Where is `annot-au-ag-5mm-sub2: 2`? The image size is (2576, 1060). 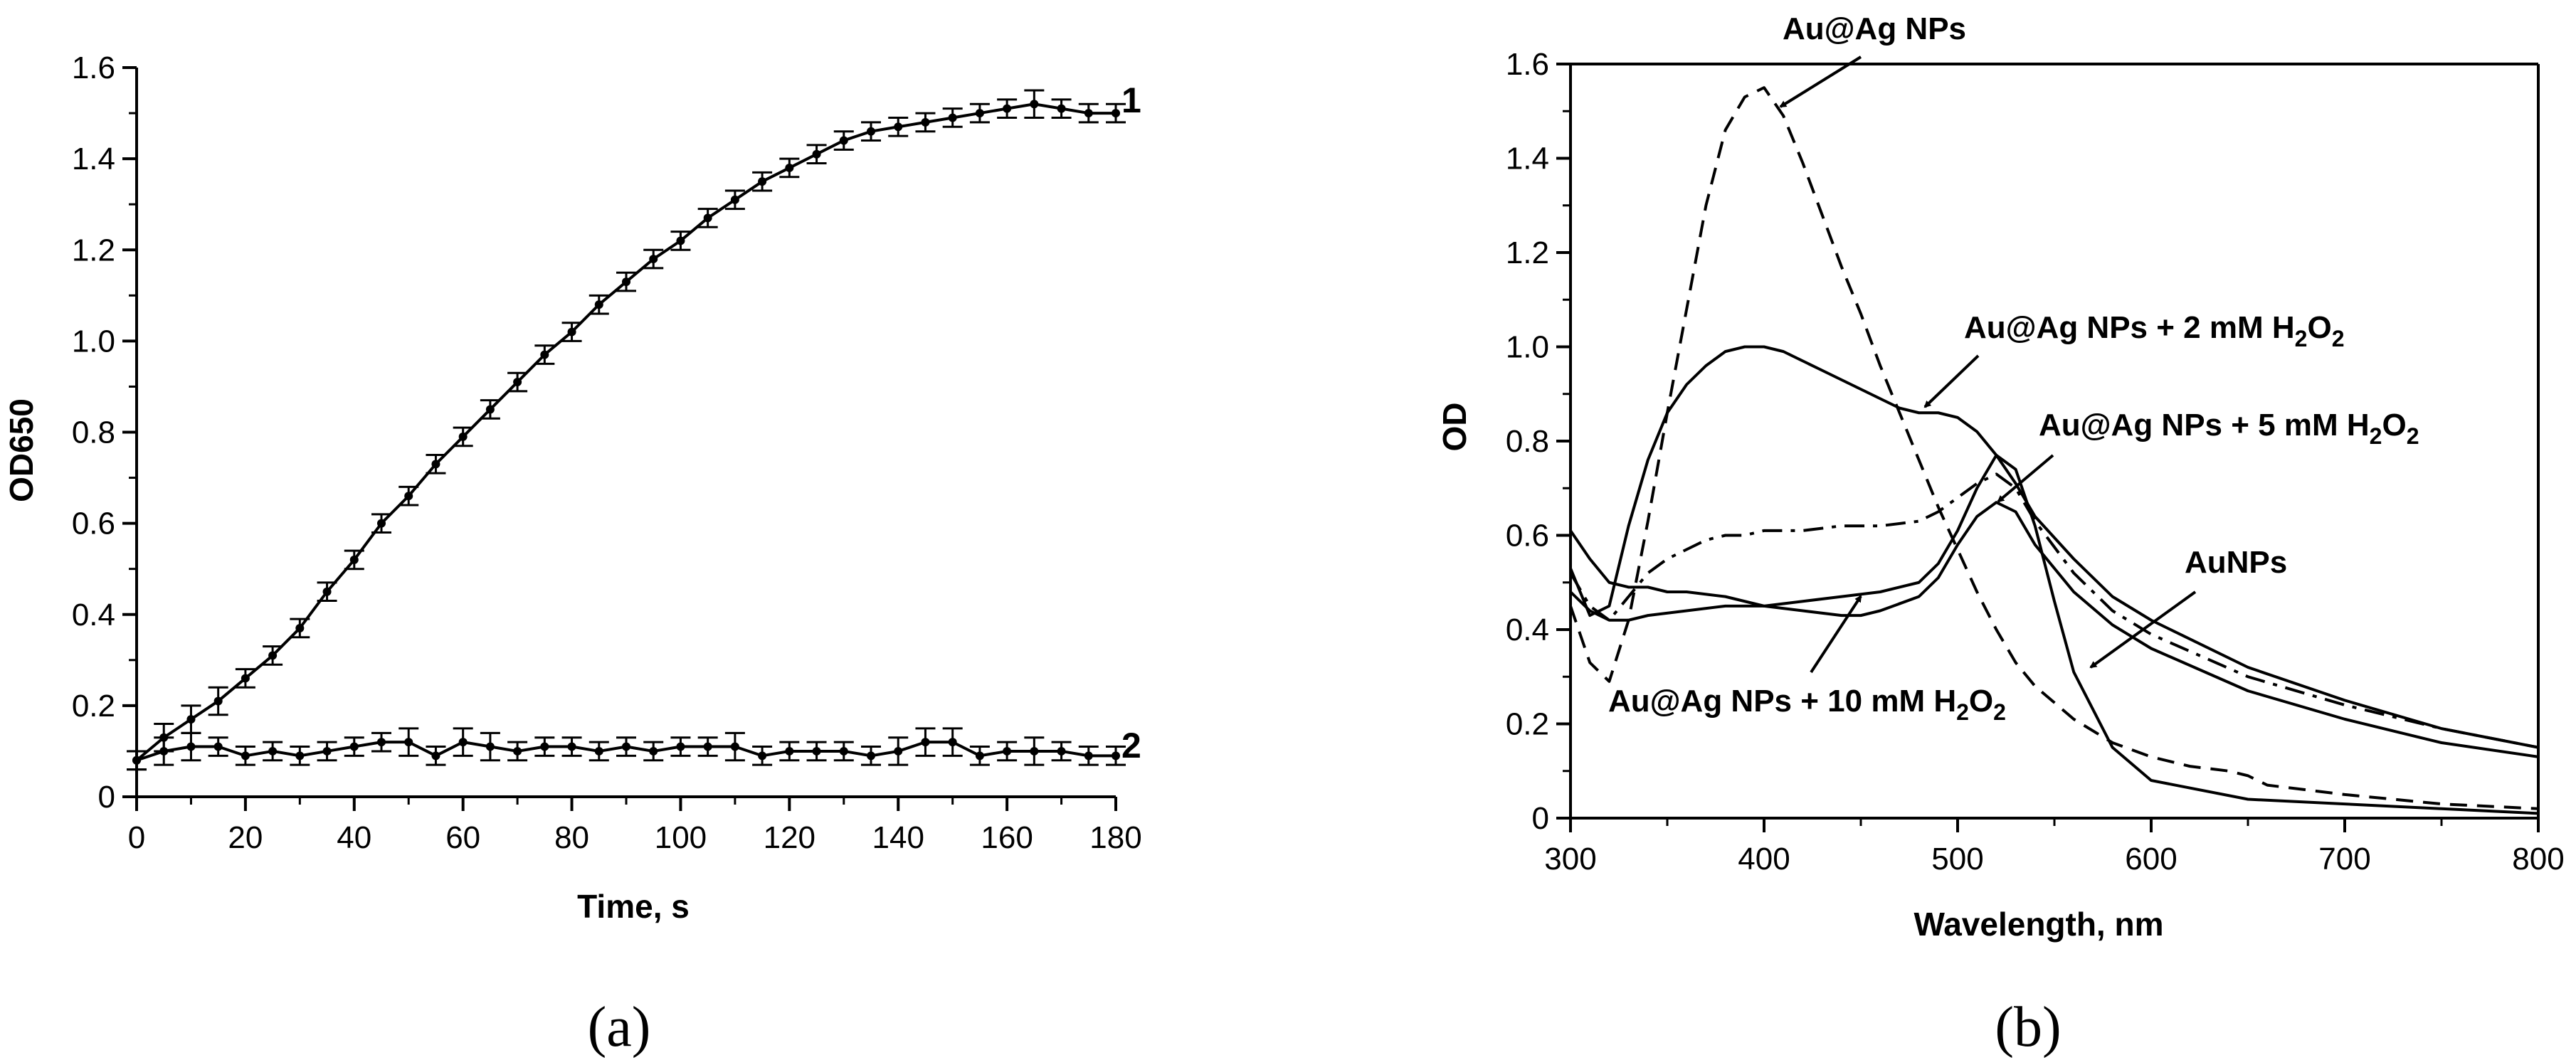 annot-au-ag-5mm-sub2: 2 is located at coordinates (2413, 436).